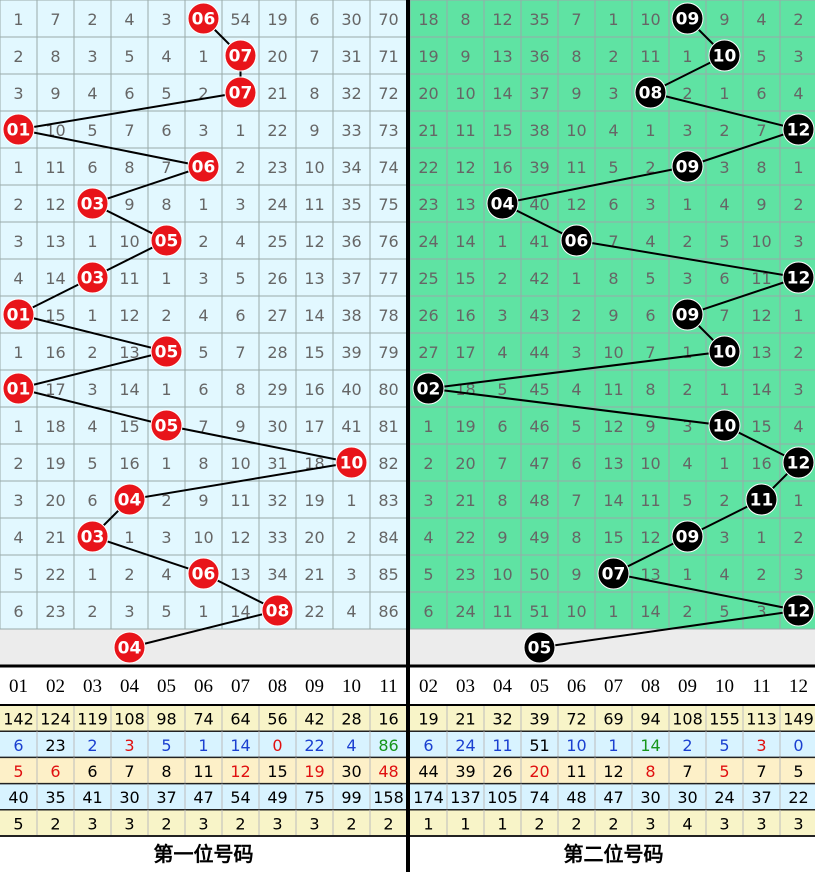  I want to click on stat-number: 44, so click(428, 771).